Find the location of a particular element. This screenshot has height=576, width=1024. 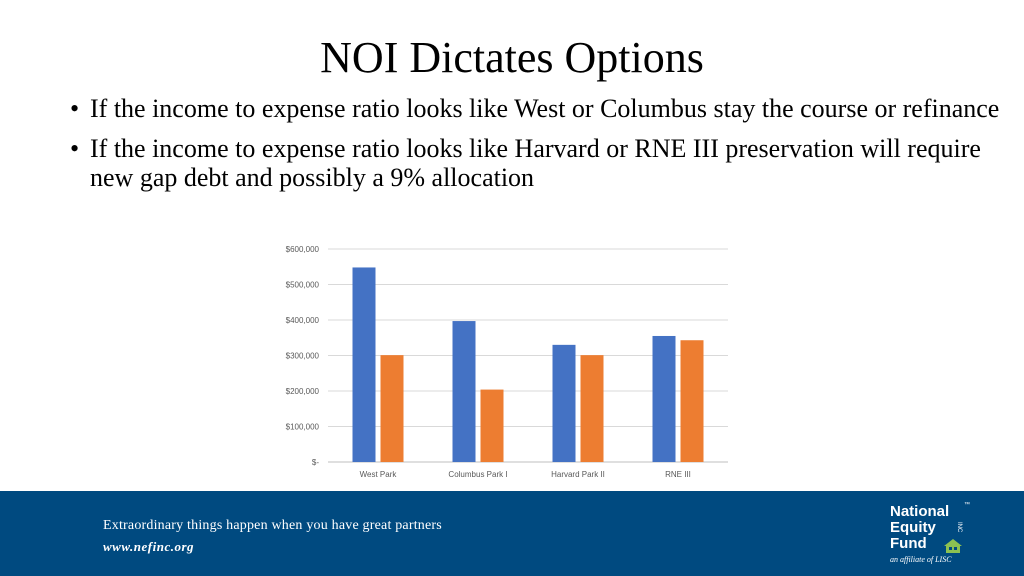

logo-line-equity: Equity is located at coordinates (913, 527).